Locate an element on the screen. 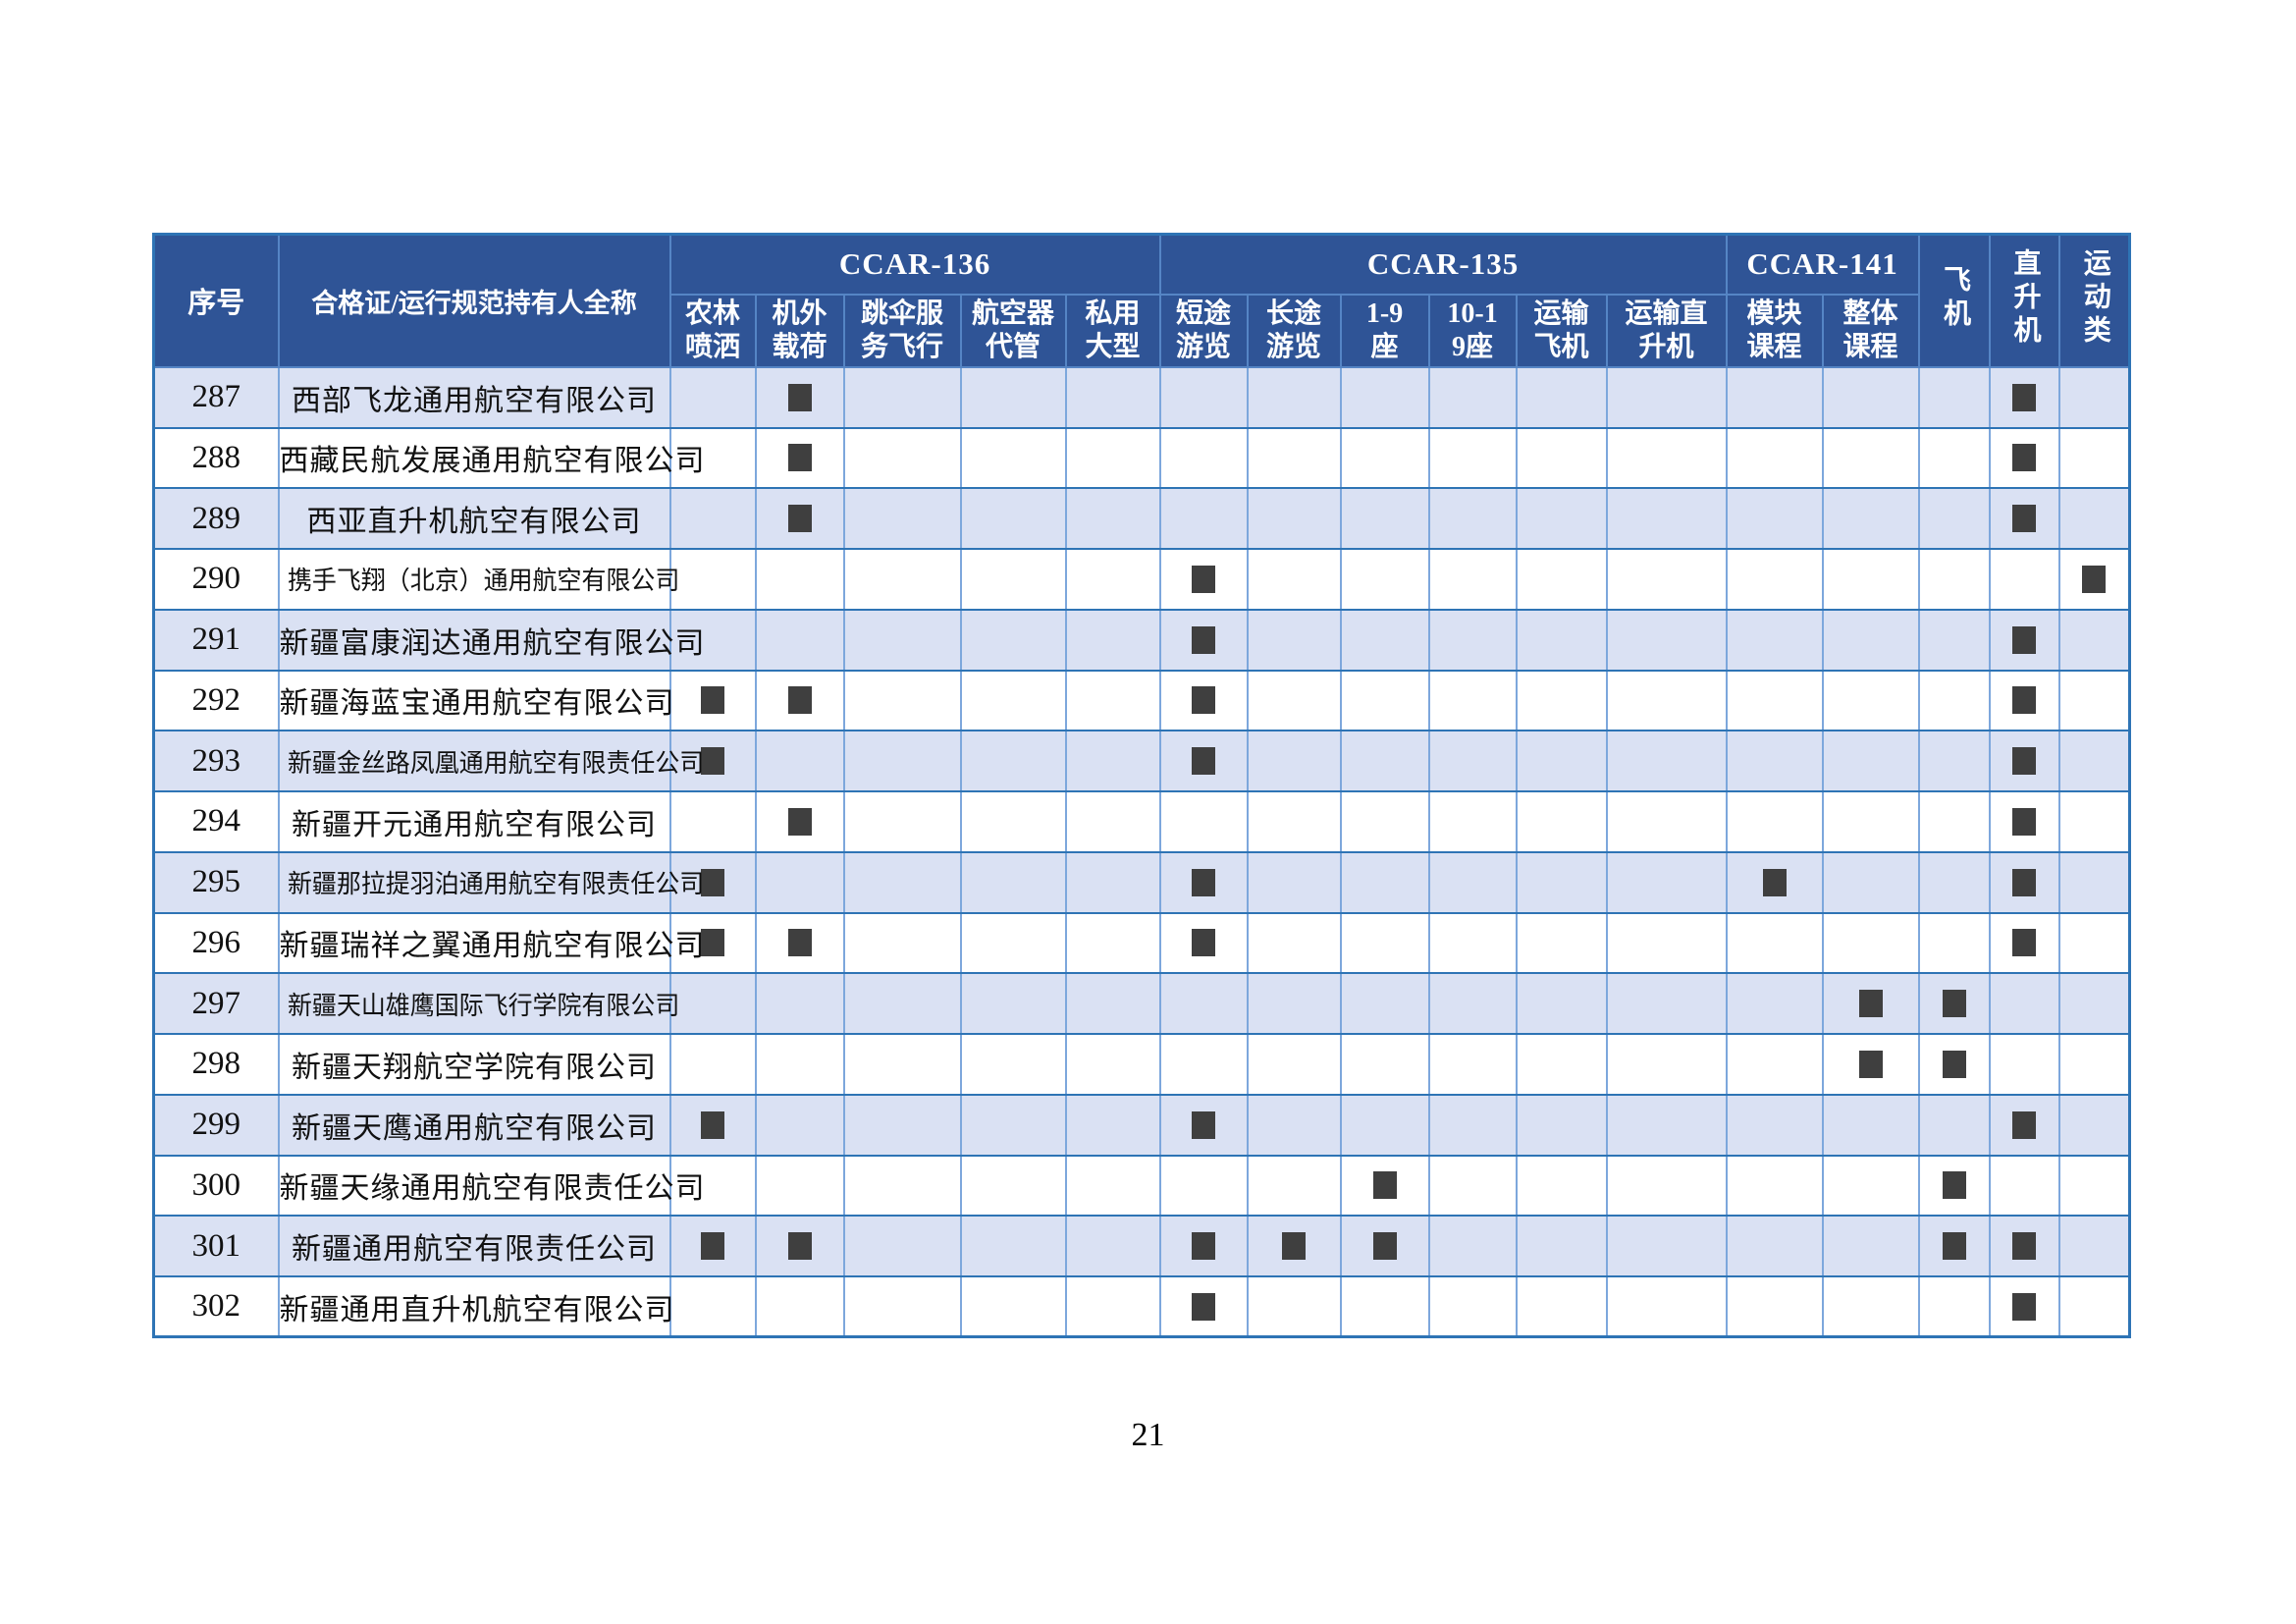 This screenshot has width=2296, height=1624. table-row: 301 新疆通用航空有限责任公司 is located at coordinates (1141, 1246).